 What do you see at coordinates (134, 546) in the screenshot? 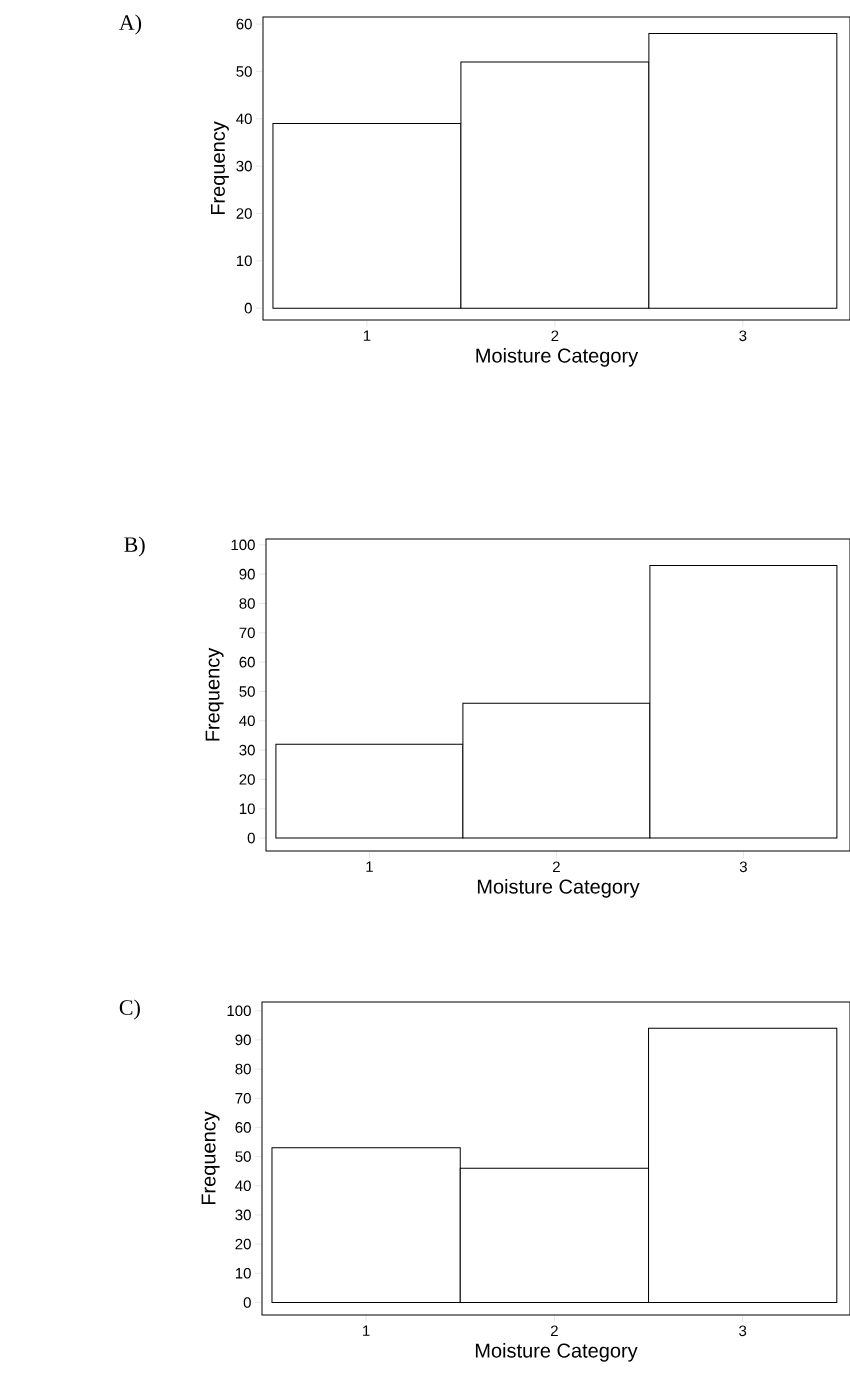
I see `chart-title: B)` at bounding box center [134, 546].